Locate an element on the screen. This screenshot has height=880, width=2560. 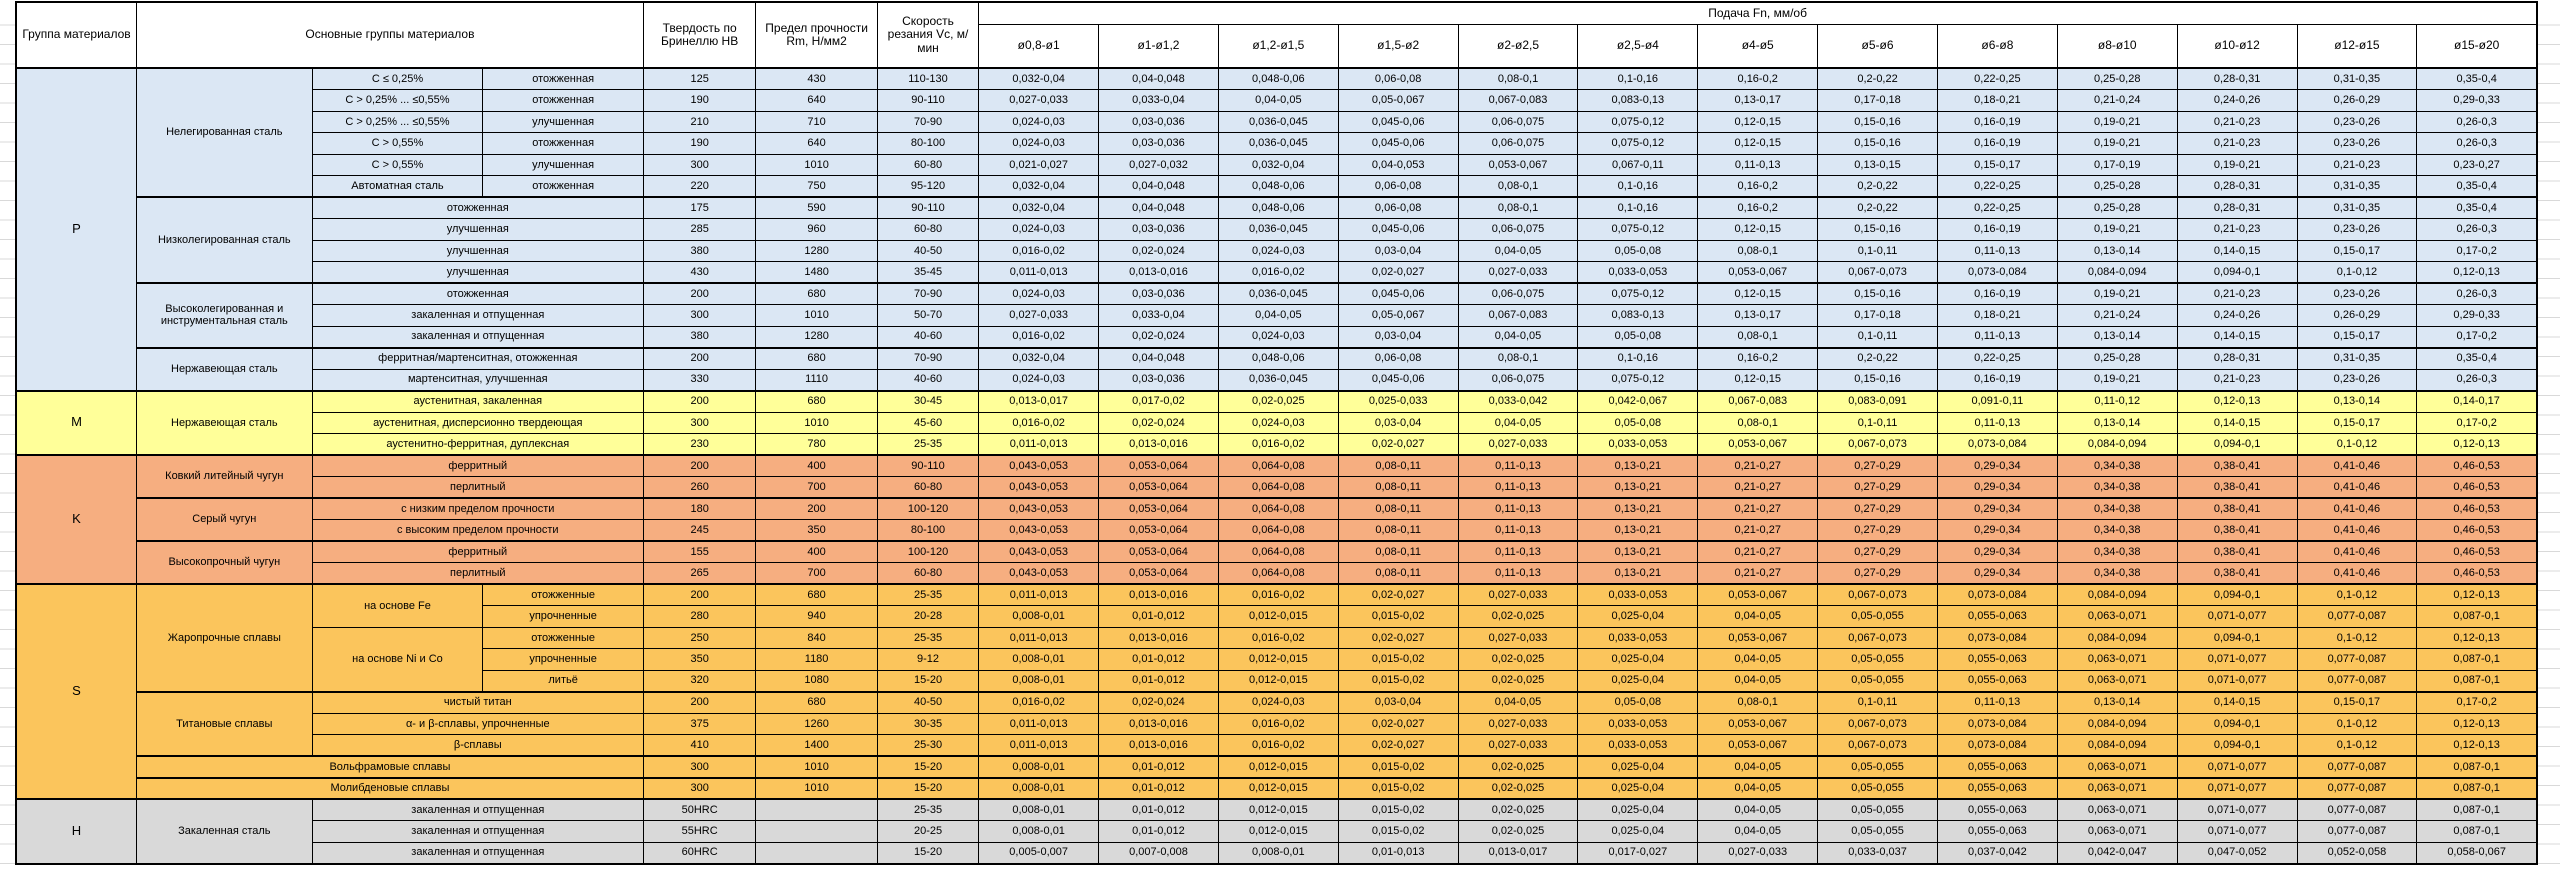
table-cell: 0,38-0,41 is located at coordinates (2237, 530).